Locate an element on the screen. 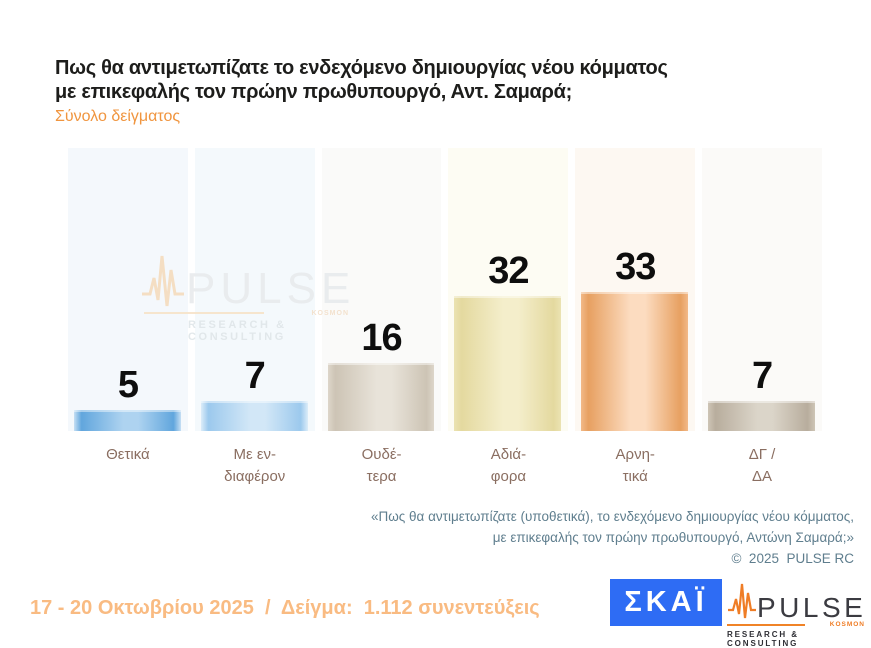 This screenshot has width=871, height=648. copyright-line: © 2025 PULSE RC is located at coordinates (792, 558).